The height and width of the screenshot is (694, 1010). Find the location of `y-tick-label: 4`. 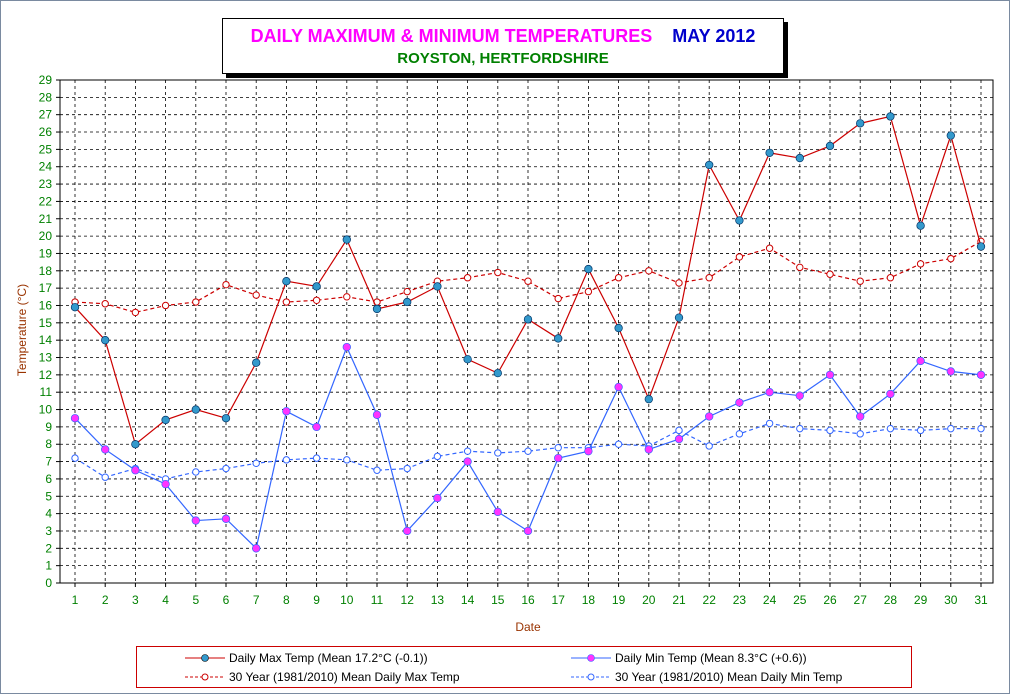

y-tick-label: 4 is located at coordinates (48, 514).